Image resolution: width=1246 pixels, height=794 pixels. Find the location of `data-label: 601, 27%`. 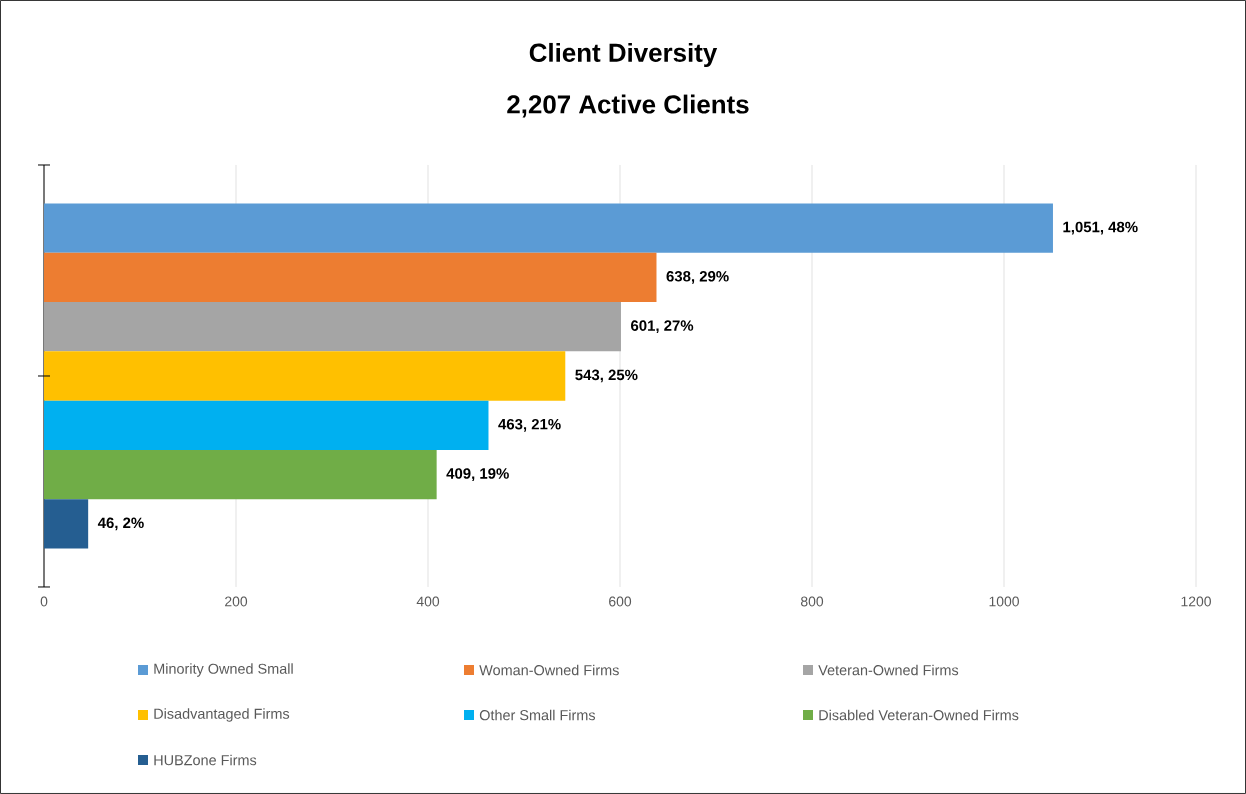

data-label: 601, 27% is located at coordinates (662, 327).